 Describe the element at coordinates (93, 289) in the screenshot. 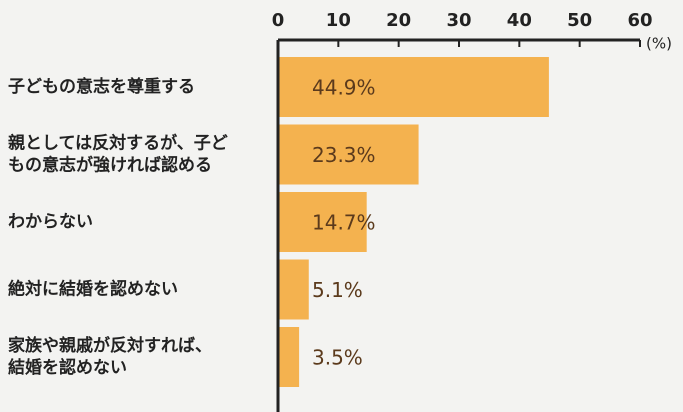

I see `category-label: 絶対に結婚を認めない` at that location.